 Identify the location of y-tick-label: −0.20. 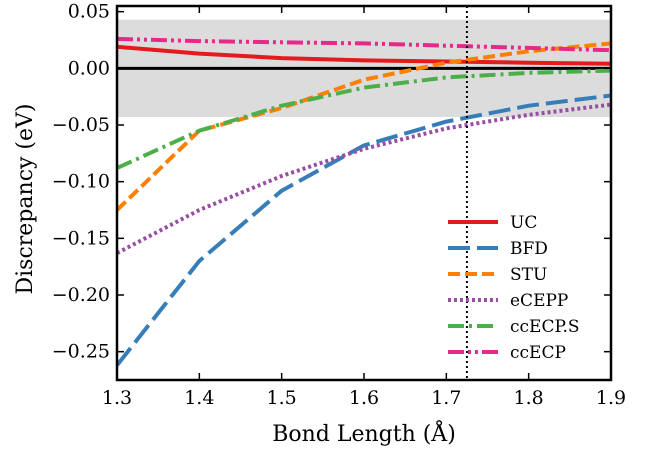
(81, 295).